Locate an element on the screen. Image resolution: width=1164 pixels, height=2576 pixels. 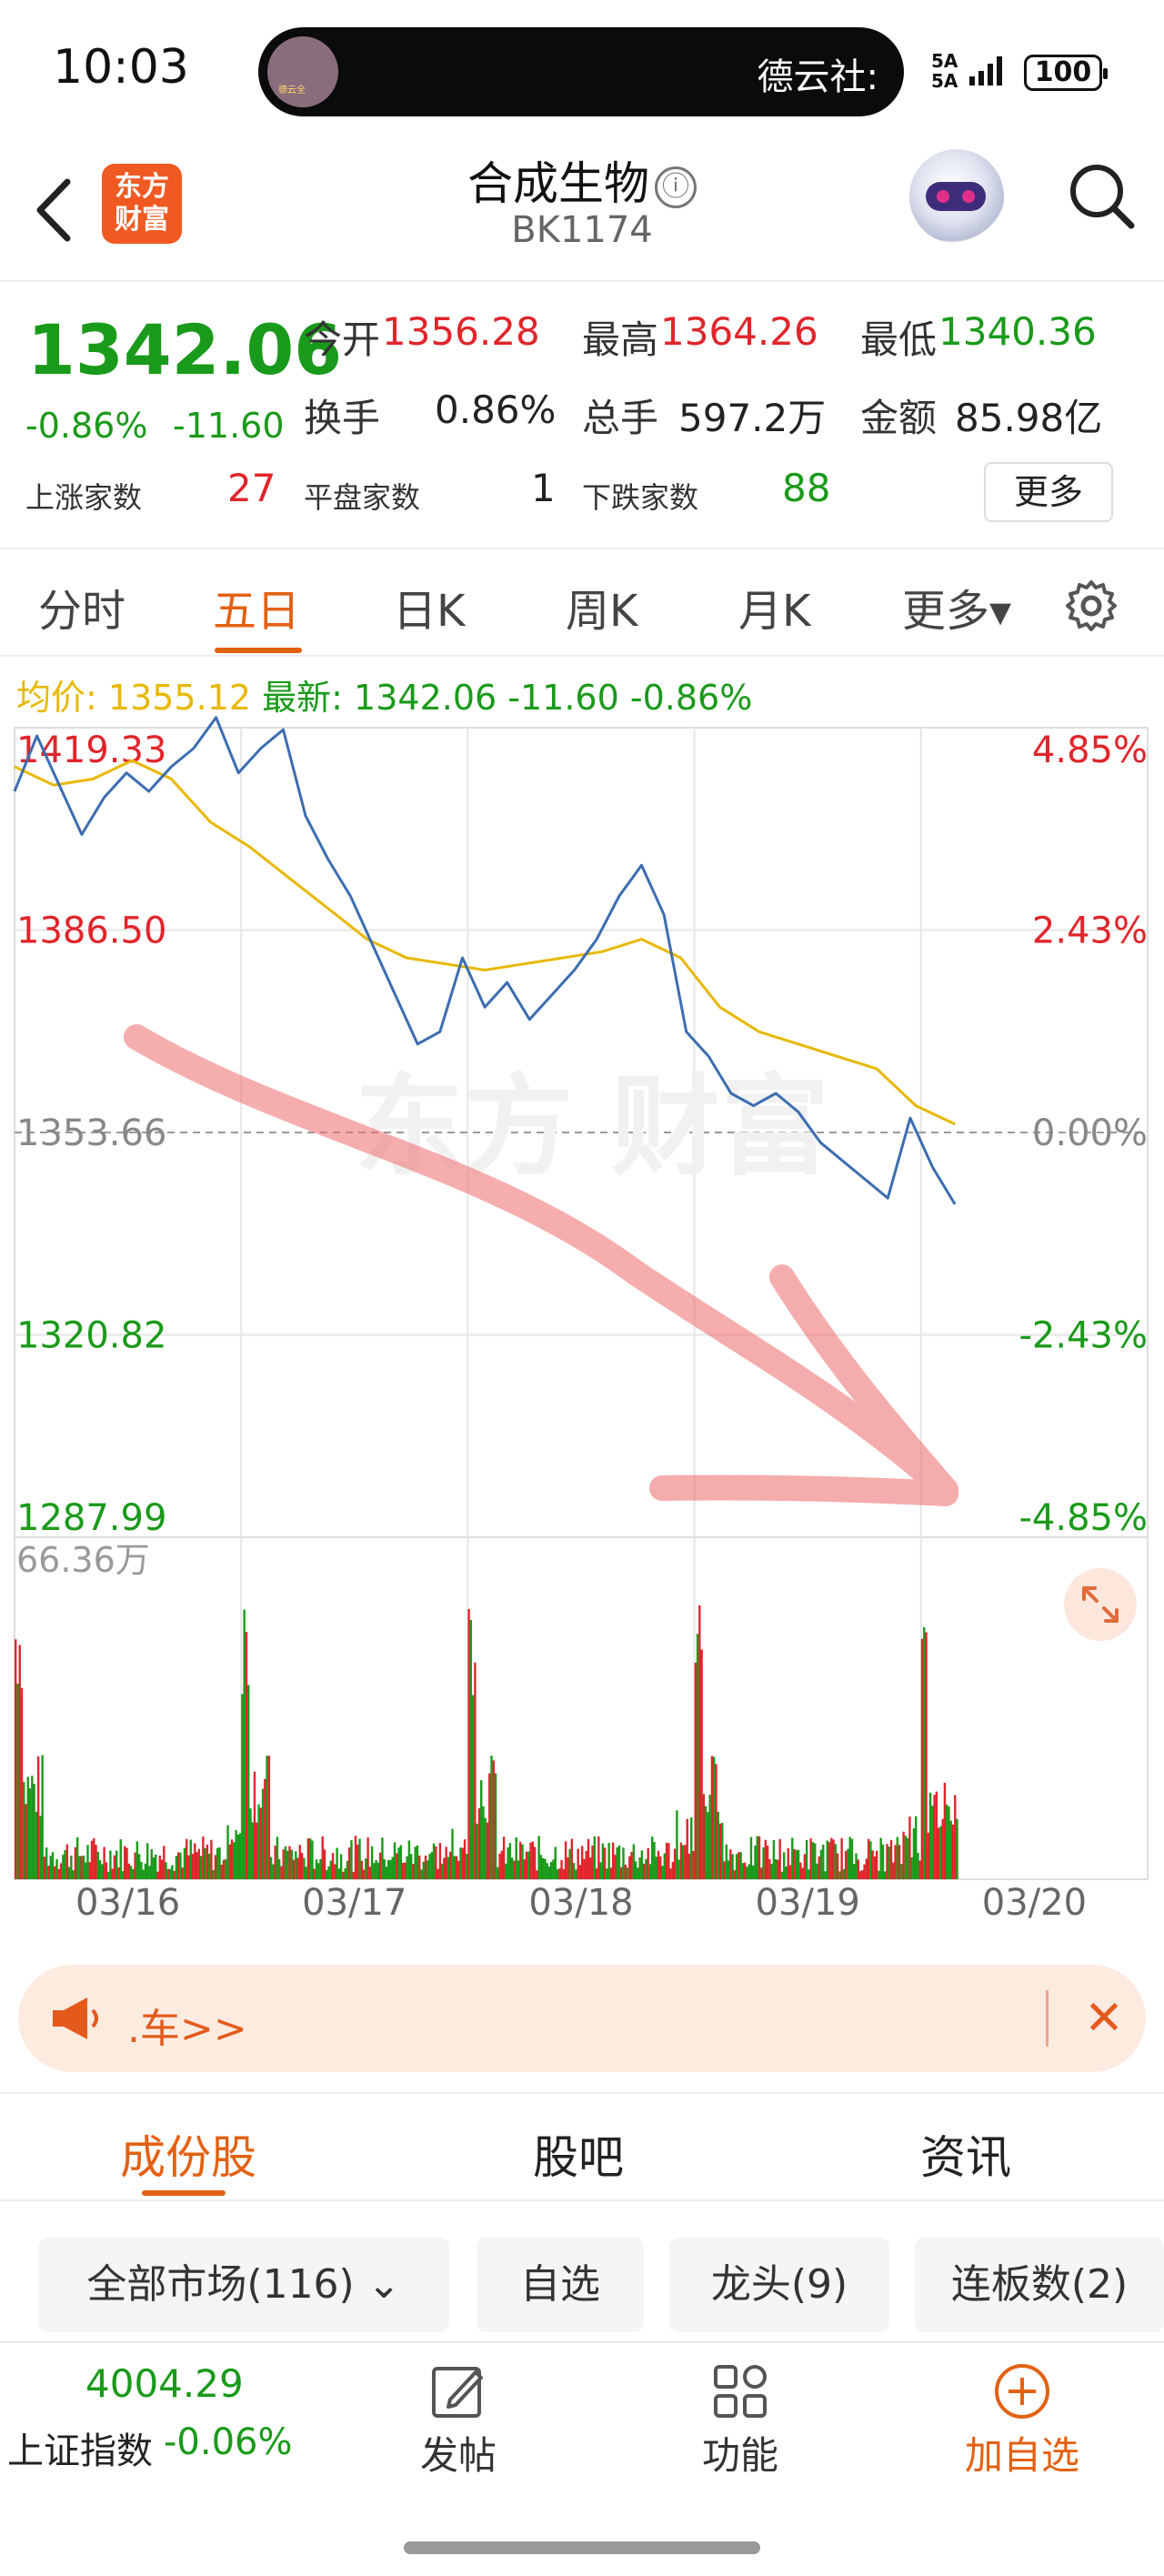
close-icon: ✕ is located at coordinates (1104, 2018).